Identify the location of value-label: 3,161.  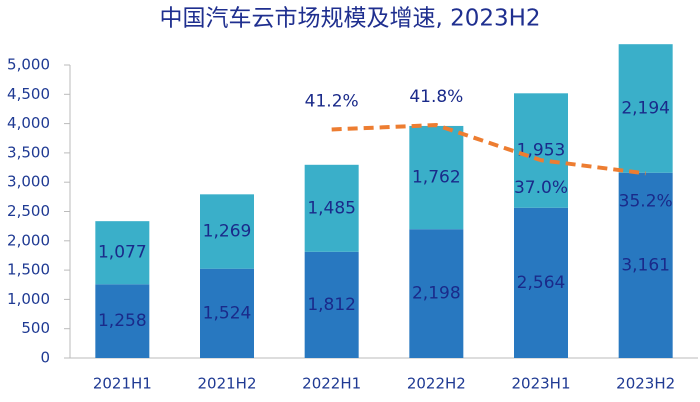
(645, 265).